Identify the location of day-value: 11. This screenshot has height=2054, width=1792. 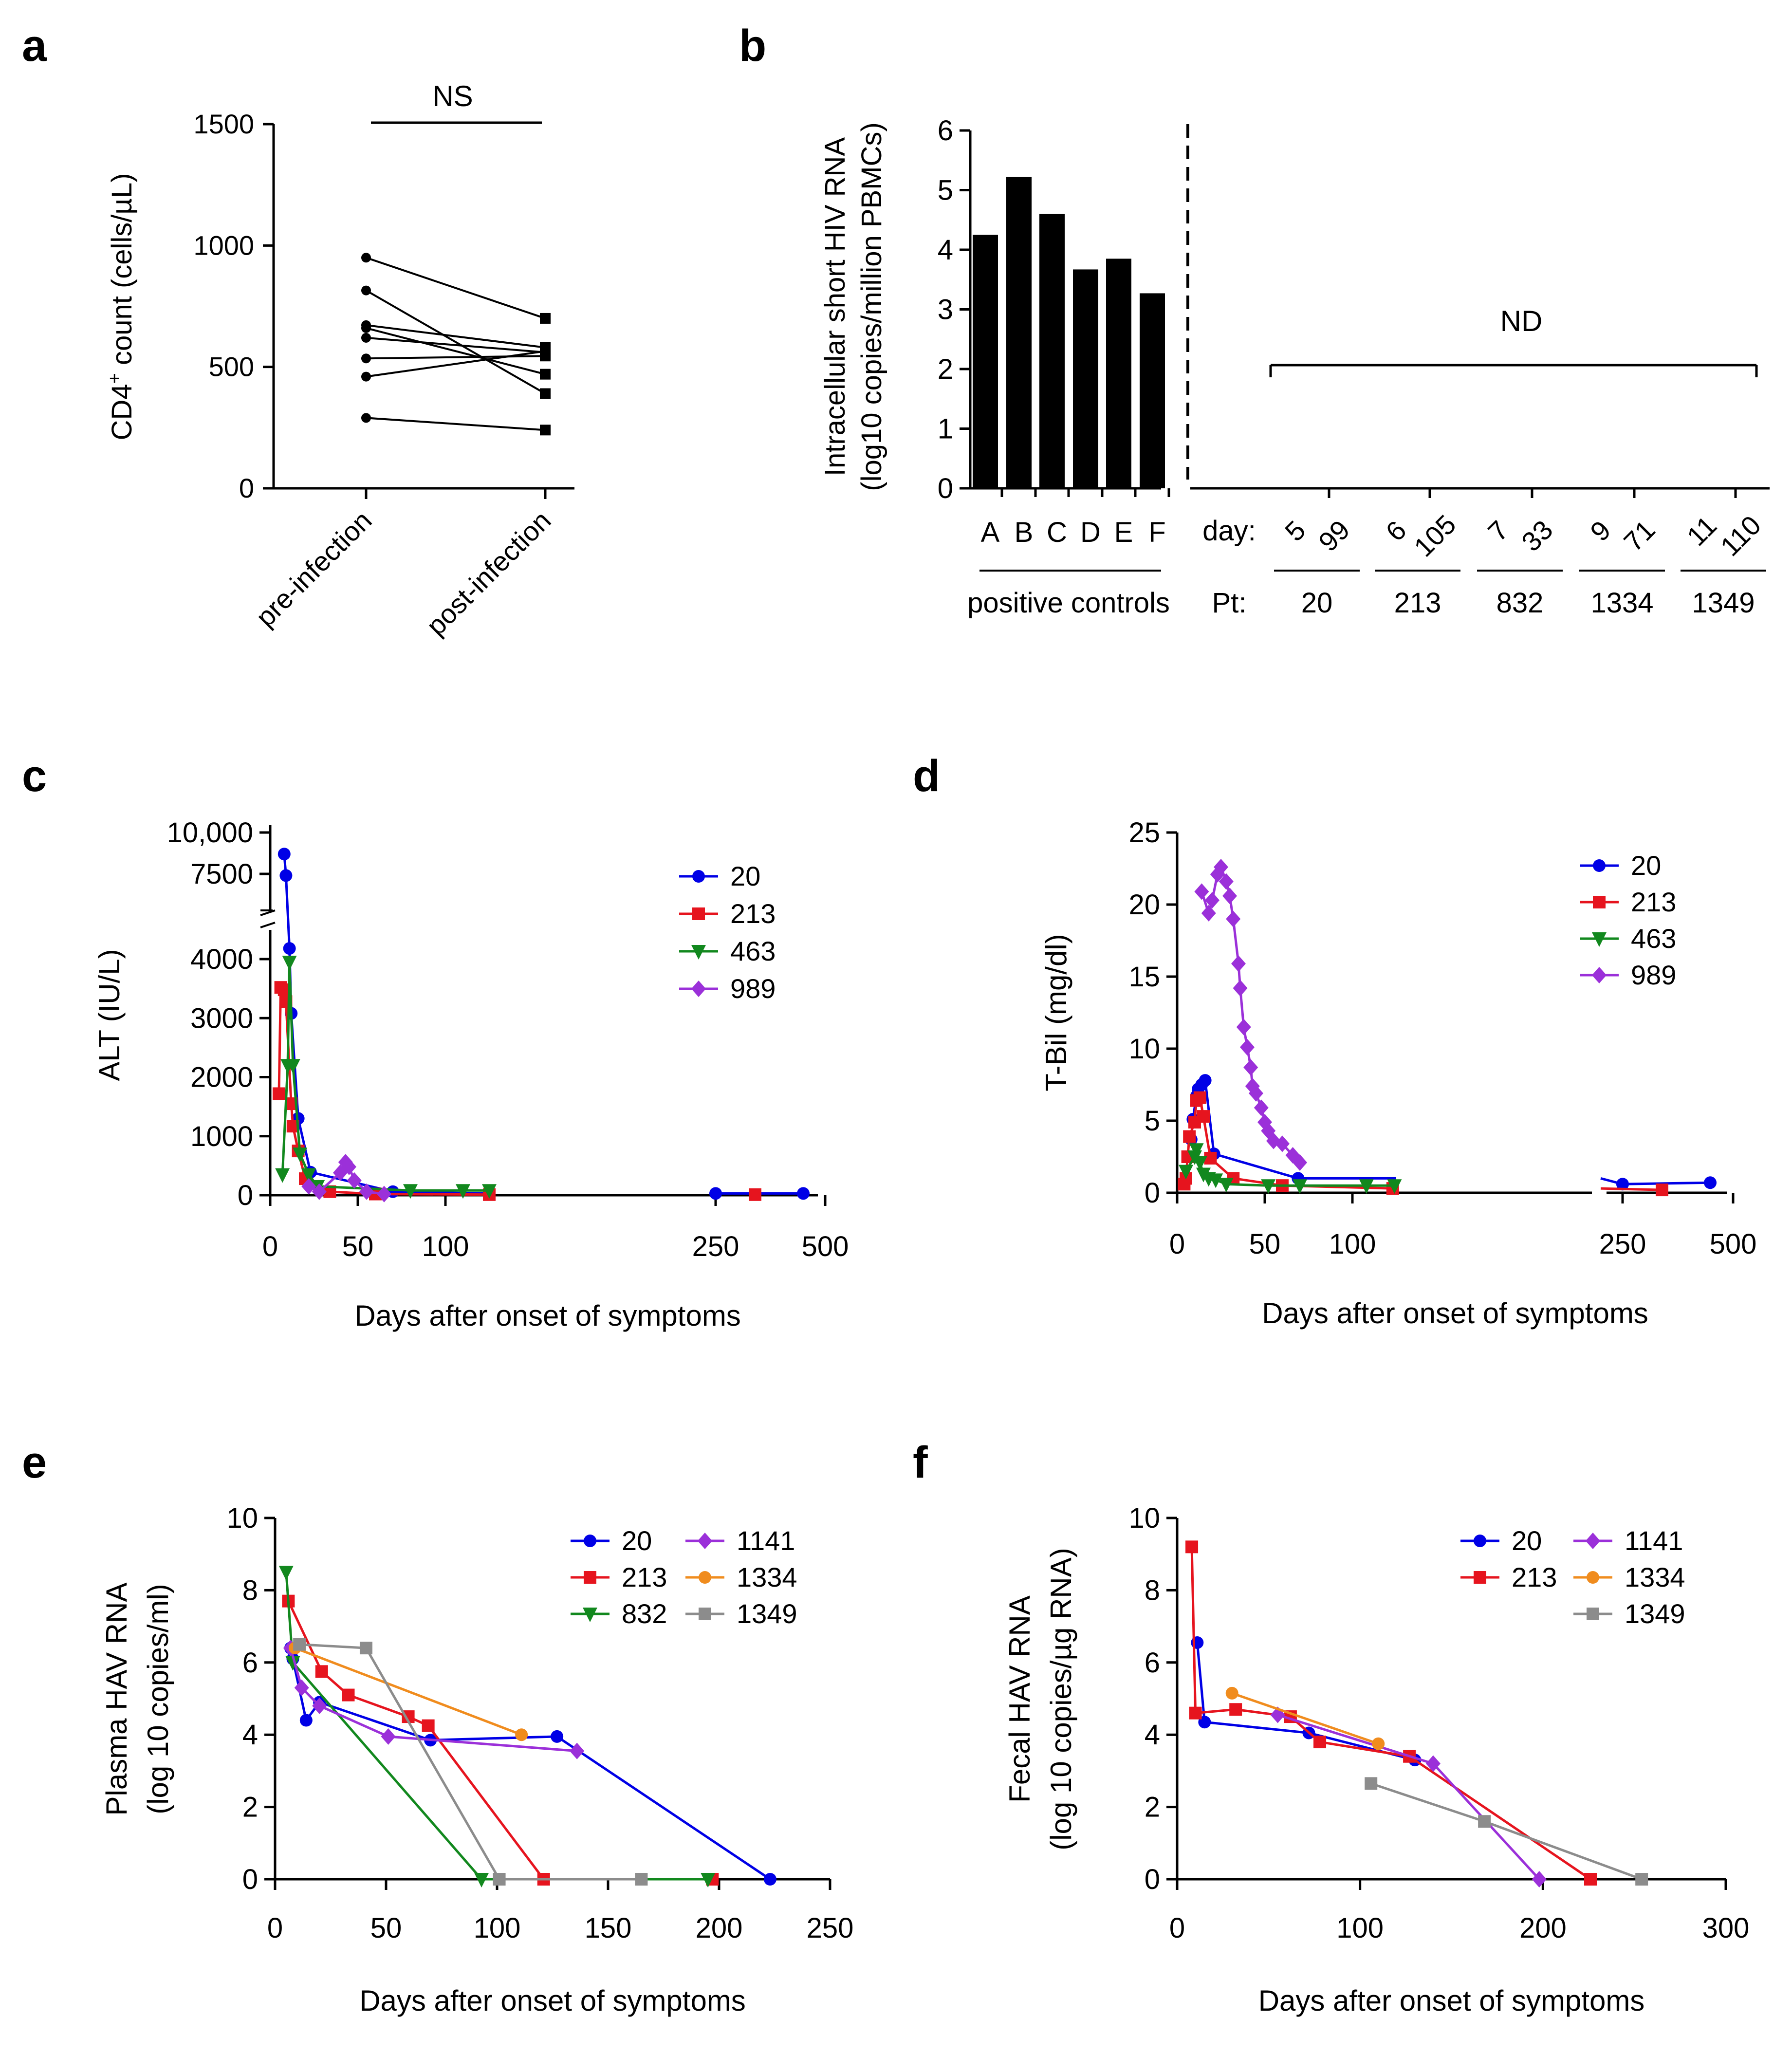
(1702, 531).